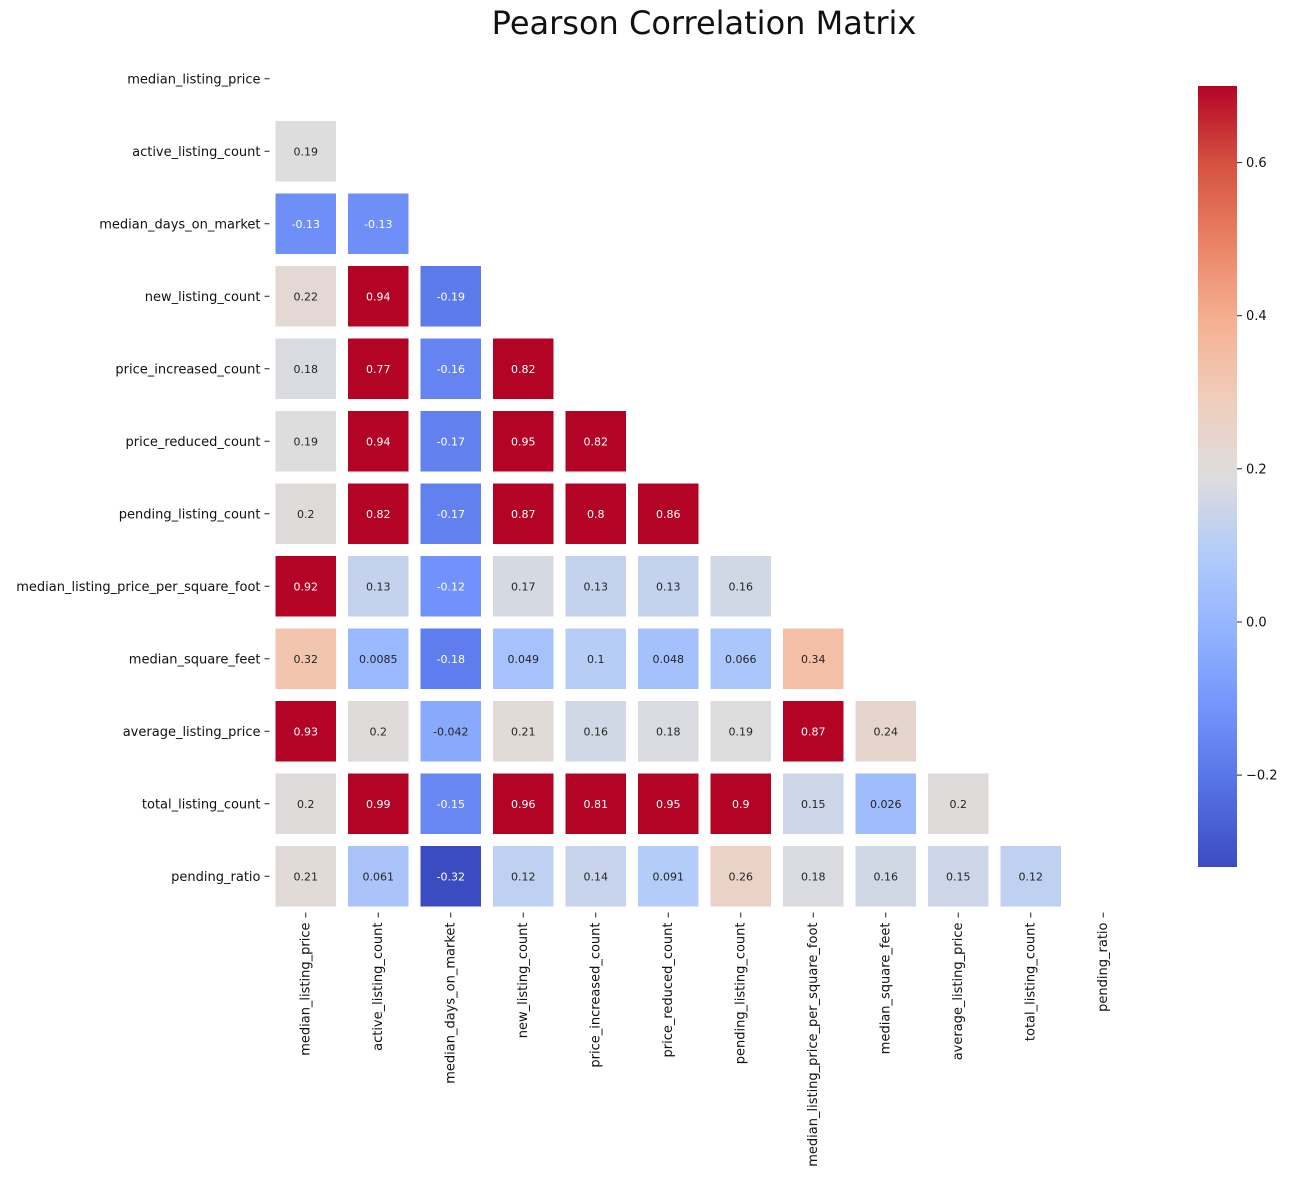  I want to click on heatmap-cell-label: 0.8, so click(596, 514).